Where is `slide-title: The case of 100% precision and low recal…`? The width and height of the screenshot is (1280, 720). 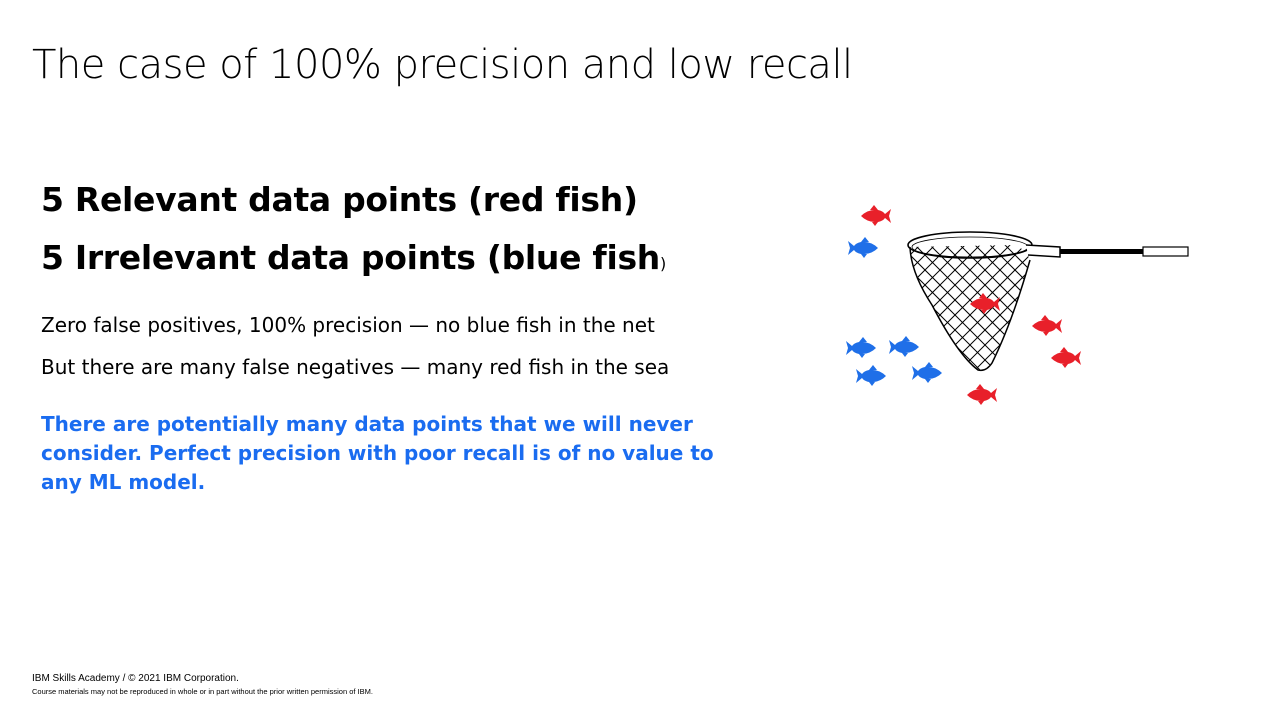 slide-title: The case of 100% precision and low recal… is located at coordinates (442, 65).